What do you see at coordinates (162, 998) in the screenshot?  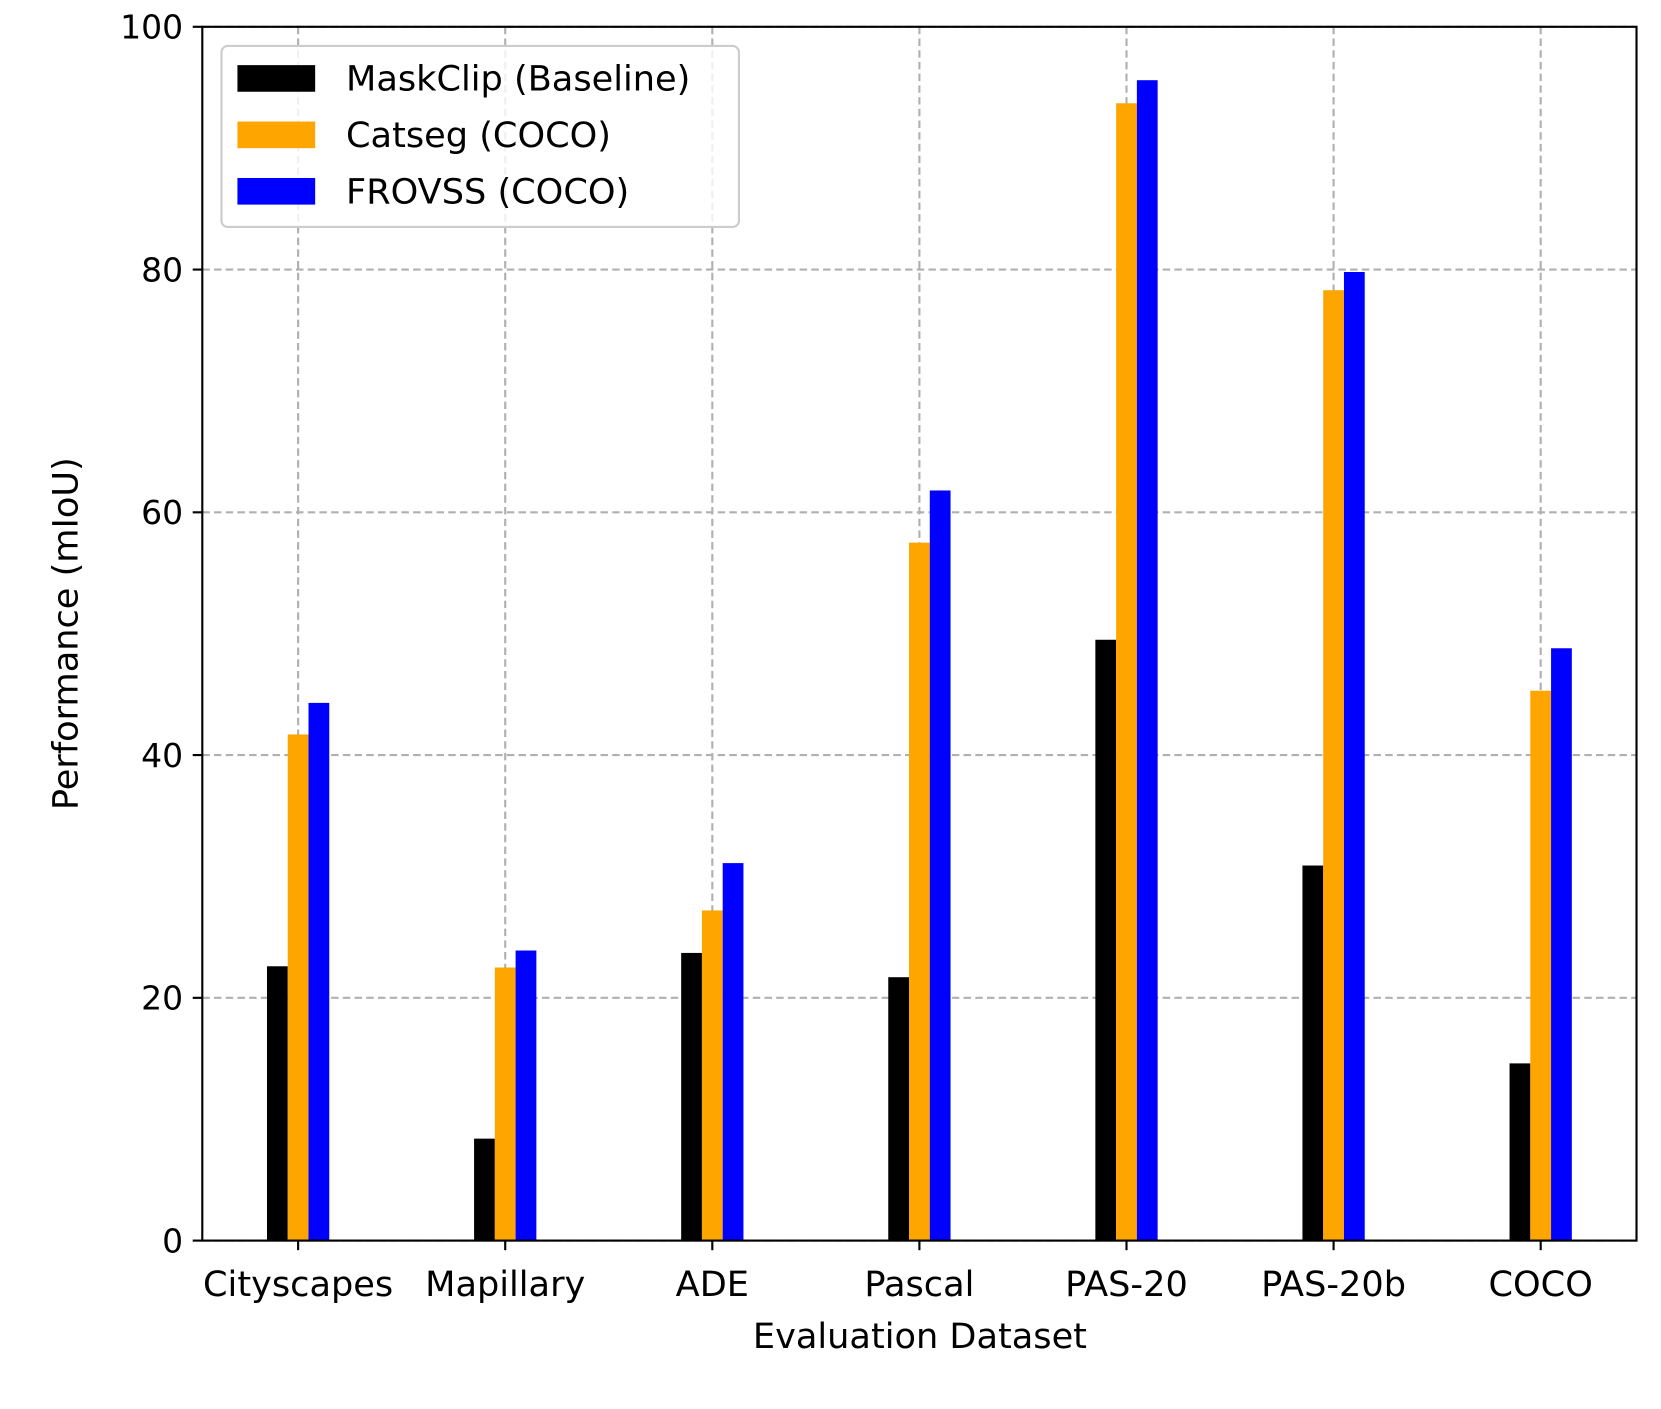 I see `y-tick-label: 20` at bounding box center [162, 998].